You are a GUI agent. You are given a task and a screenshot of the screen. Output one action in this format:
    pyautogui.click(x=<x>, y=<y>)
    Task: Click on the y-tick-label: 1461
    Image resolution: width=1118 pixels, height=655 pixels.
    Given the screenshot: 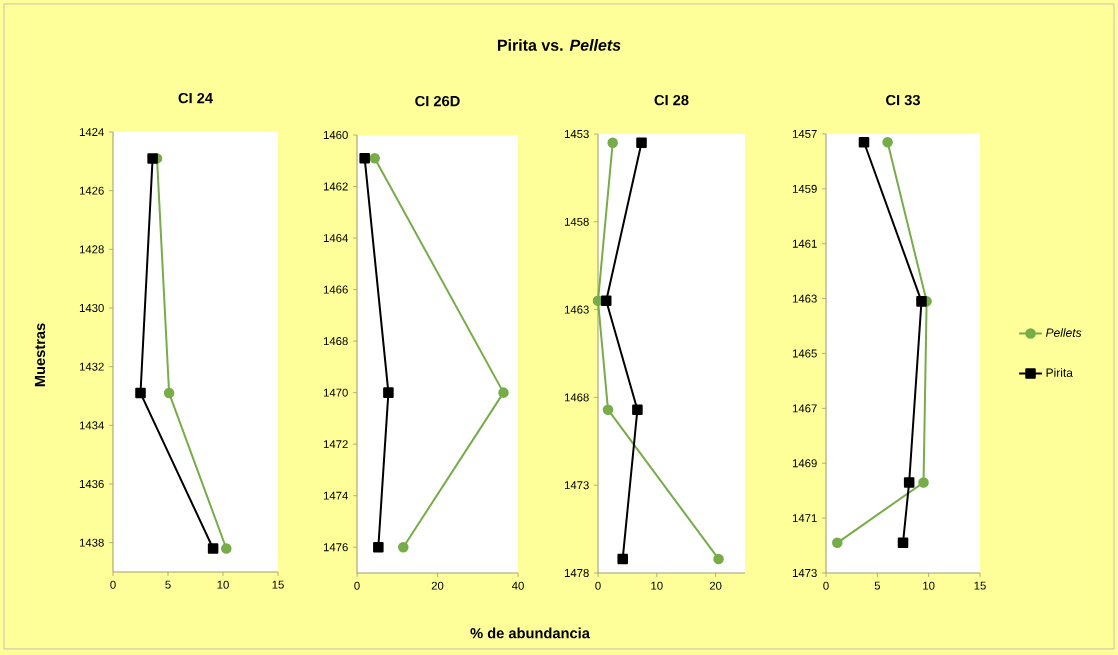 What is the action you would take?
    pyautogui.click(x=804, y=243)
    